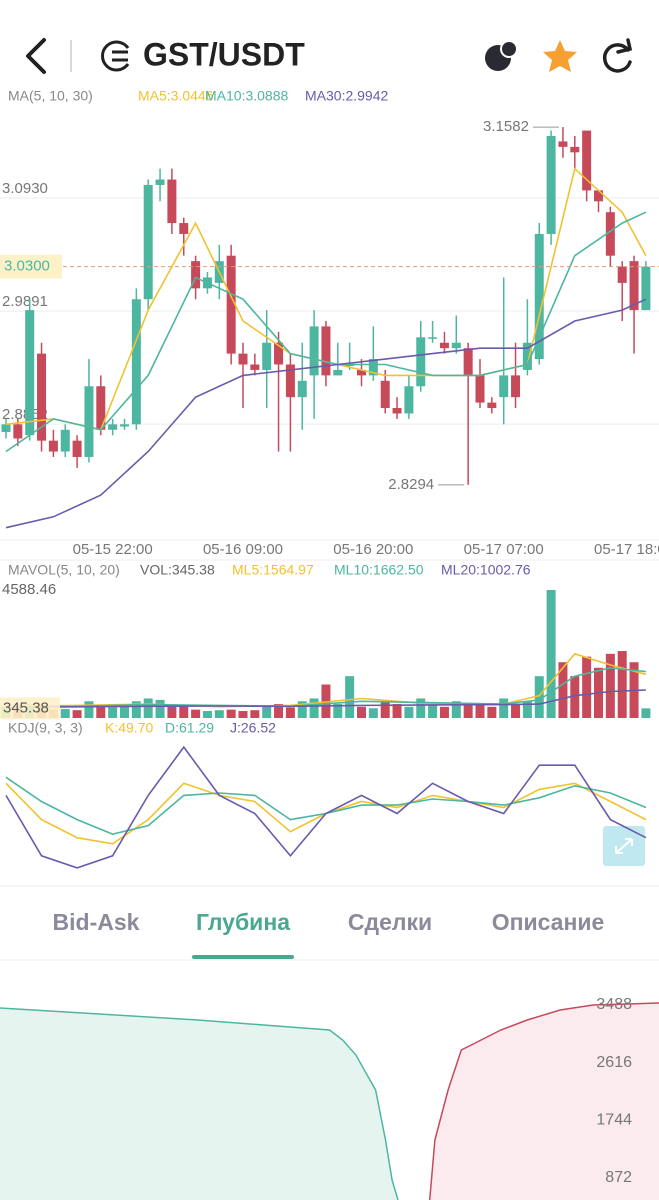 This screenshot has height=1200, width=659. Describe the element at coordinates (618, 1177) in the screenshot. I see `y-tick-label: 872` at that location.